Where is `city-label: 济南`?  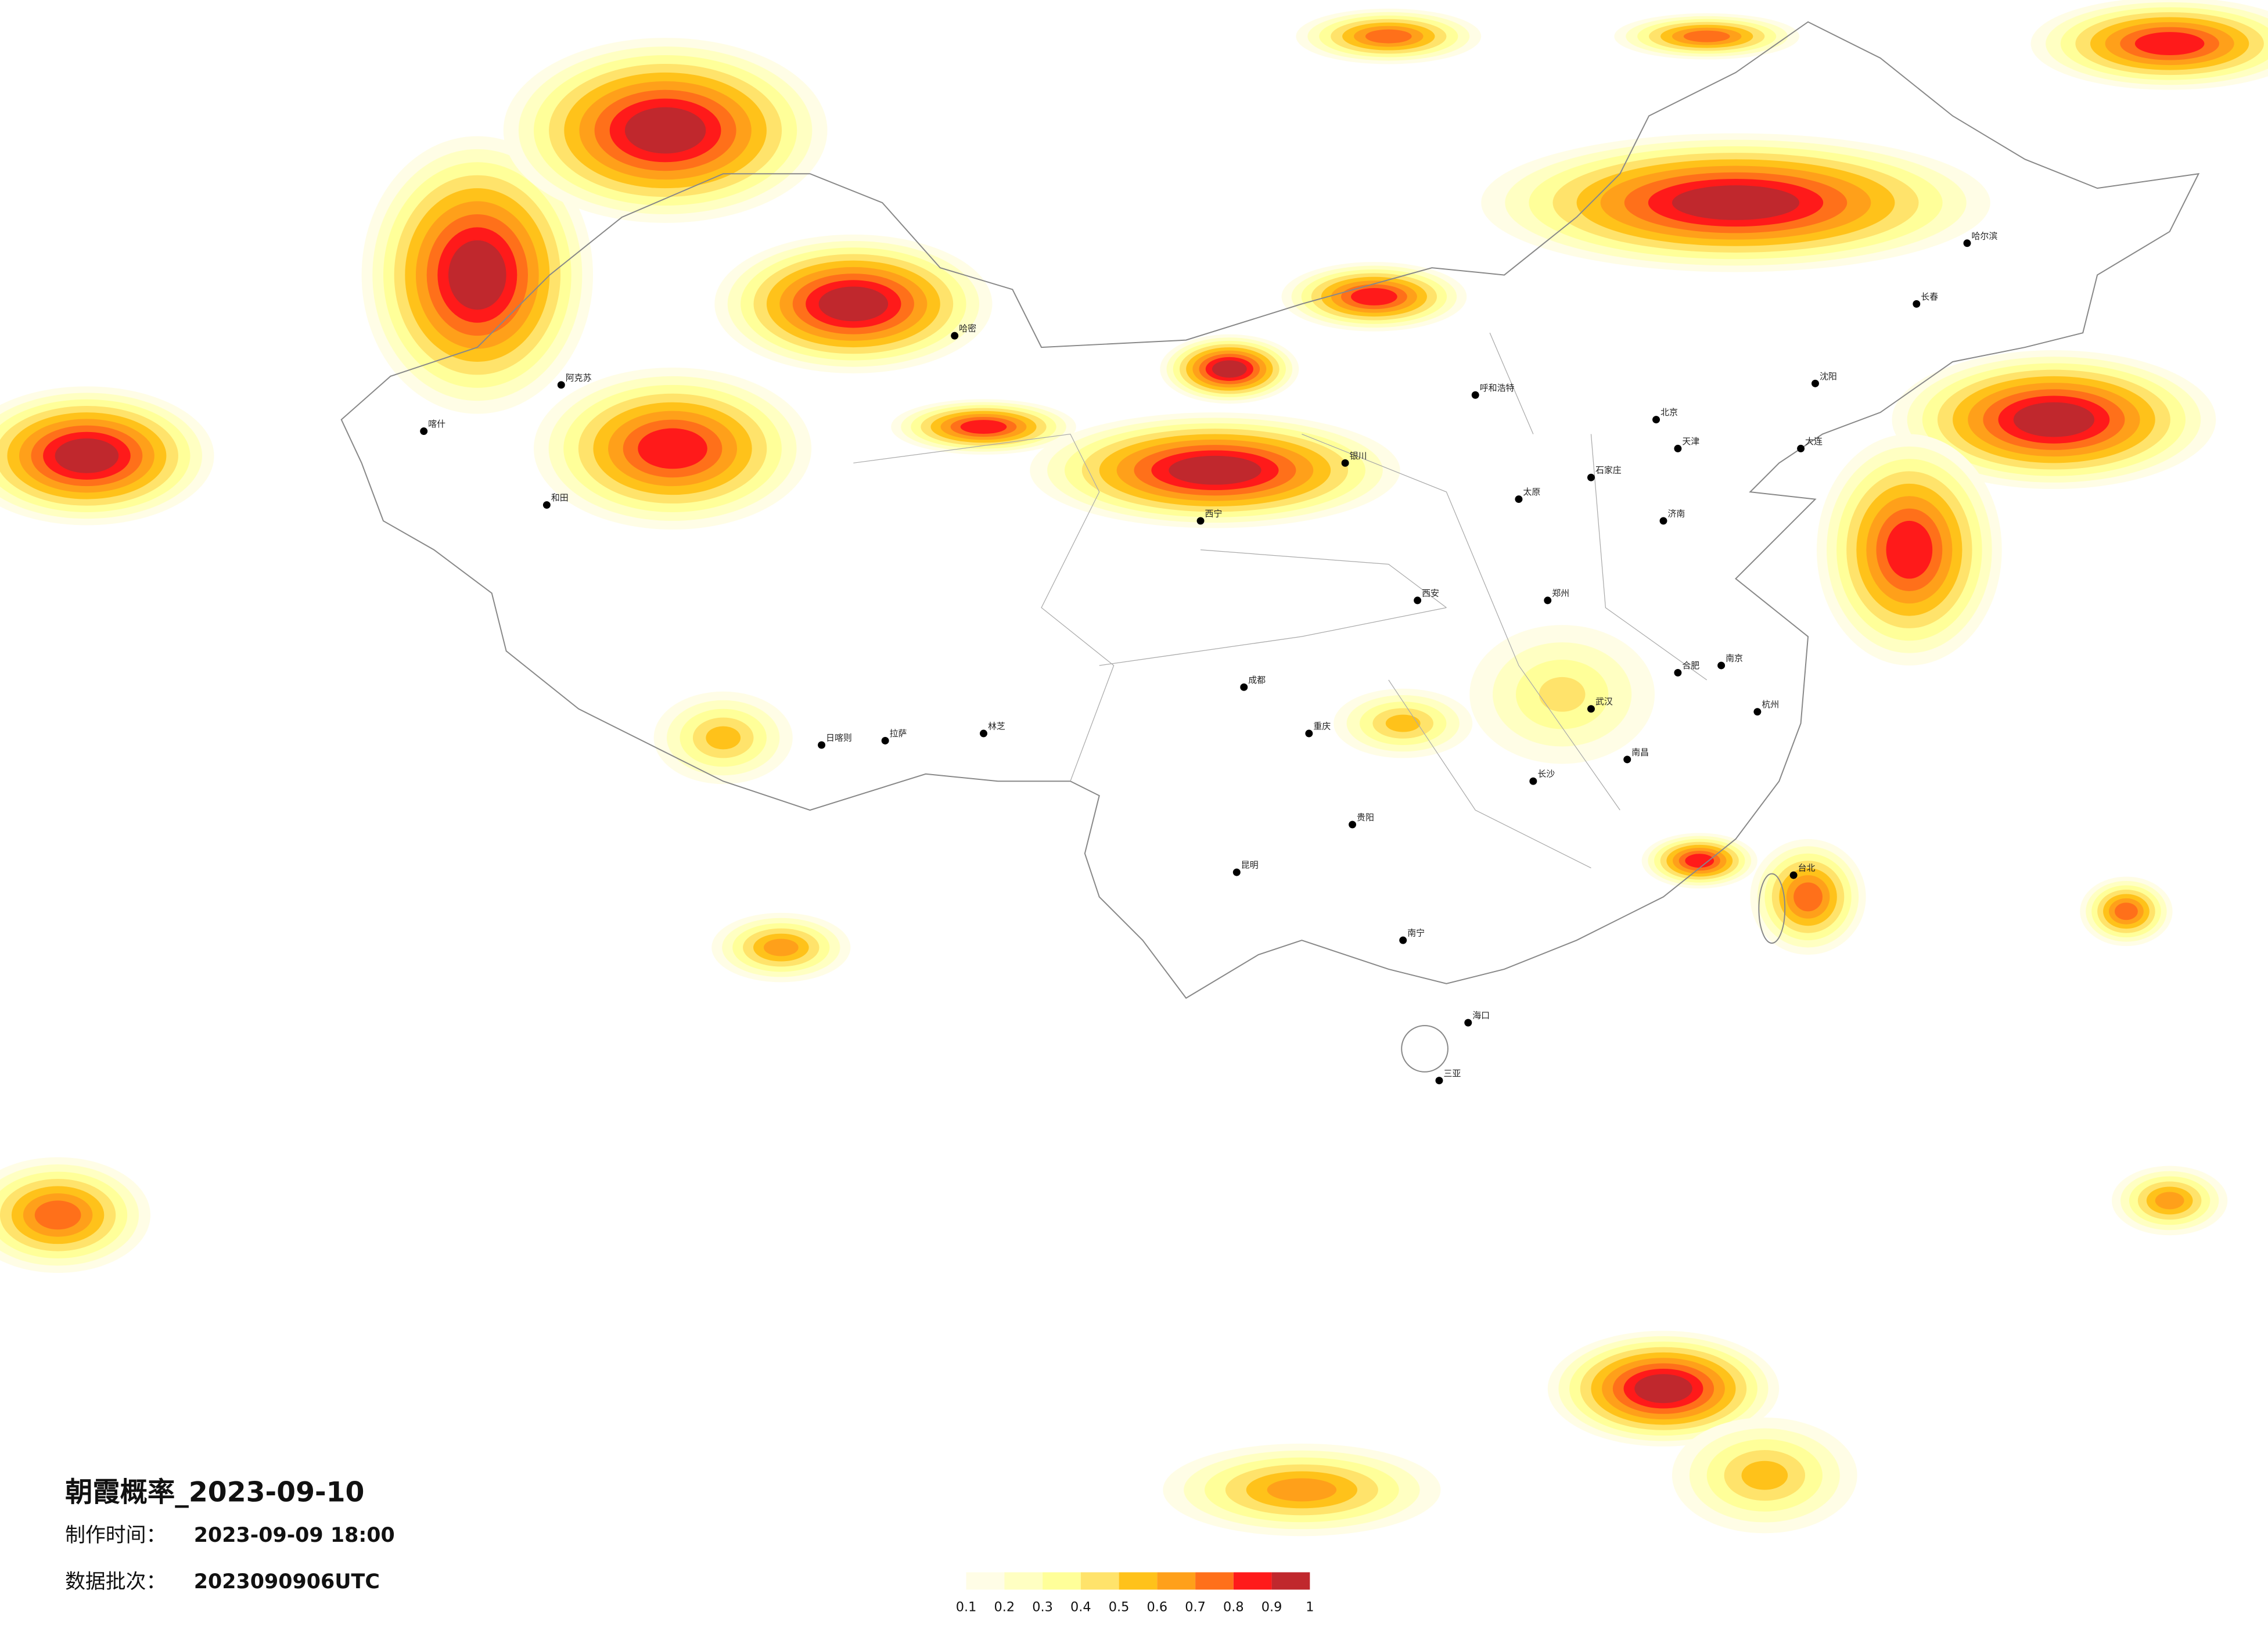 city-label: 济南 is located at coordinates (1676, 513).